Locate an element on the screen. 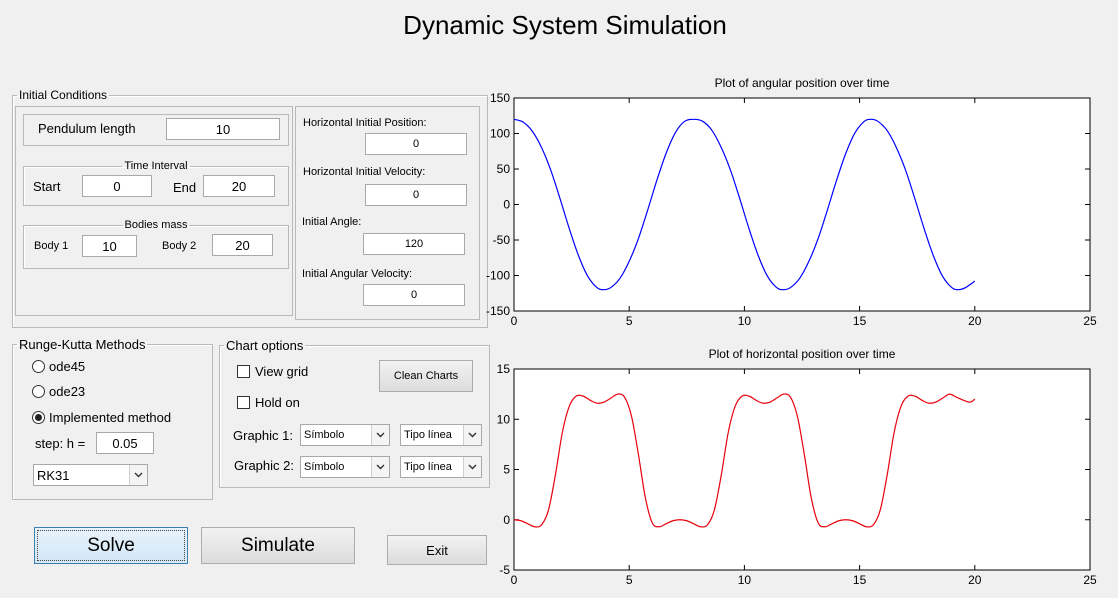 The image size is (1118, 598). chart-angular-ytick-label: 0 is located at coordinates (506, 205).